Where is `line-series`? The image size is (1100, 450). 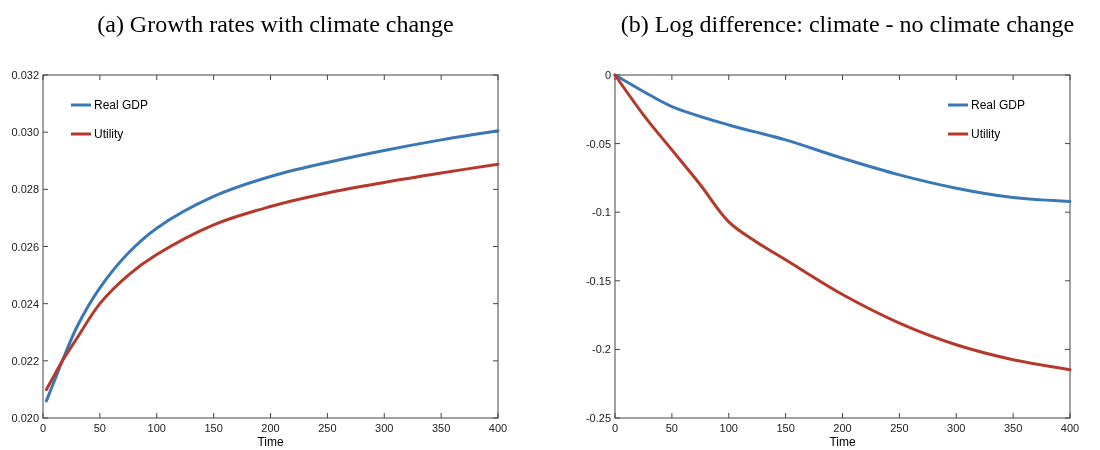
line-series is located at coordinates (842, 138).